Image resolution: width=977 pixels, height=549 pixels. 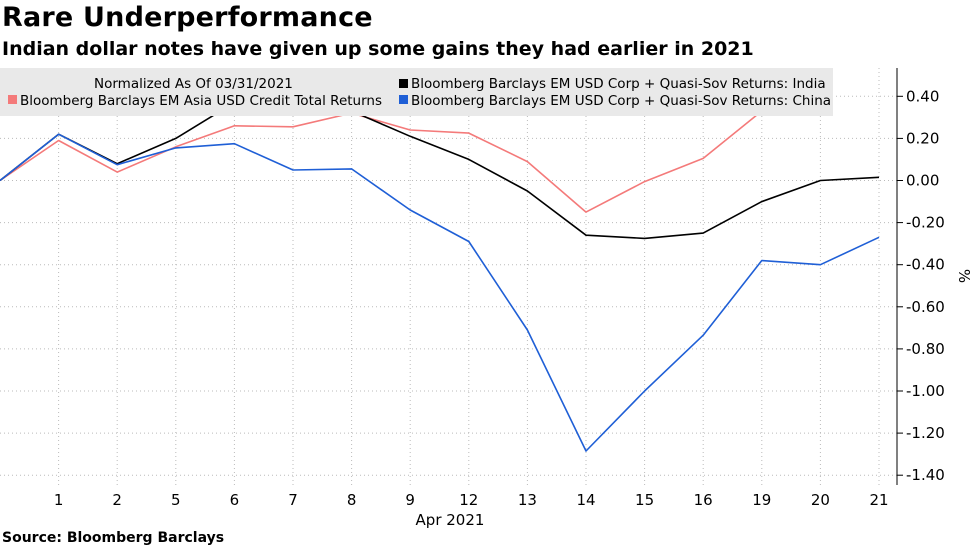 I want to click on y-tick-label: 0.40, so click(x=922, y=96).